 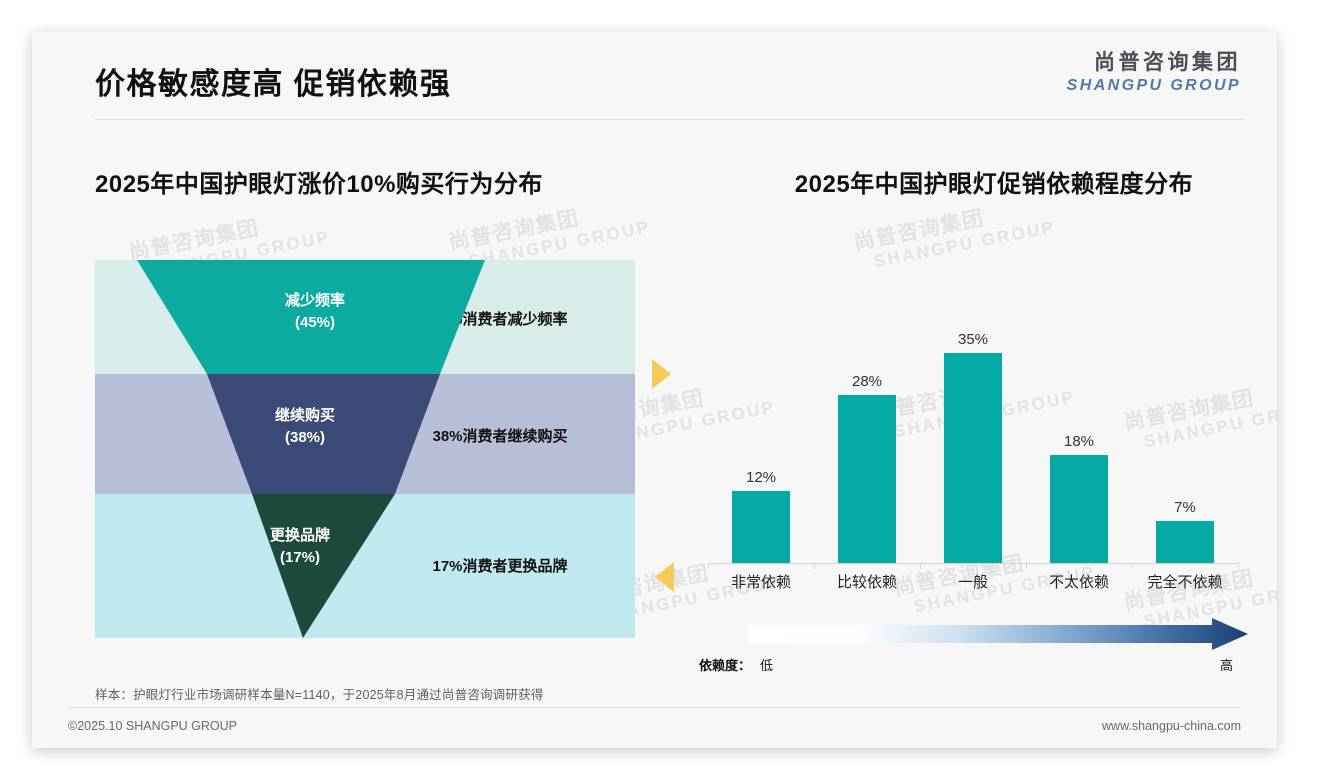 I want to click on logo-text-en: SHANGPU GROUP, so click(x=1153, y=86).